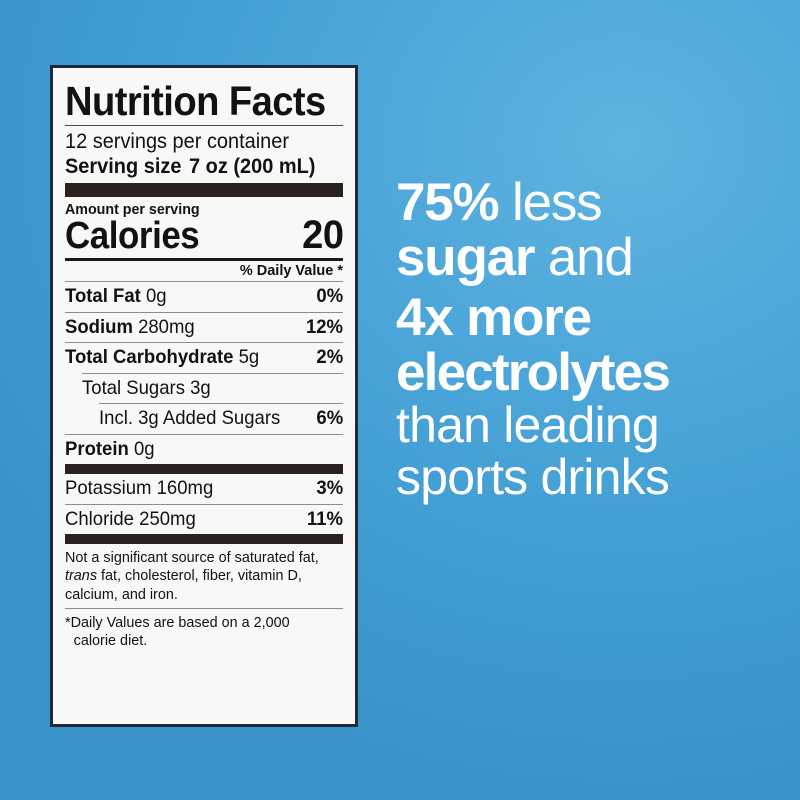 The image size is (800, 800). Describe the element at coordinates (550, 202) in the screenshot. I see `claim-less: less` at that location.